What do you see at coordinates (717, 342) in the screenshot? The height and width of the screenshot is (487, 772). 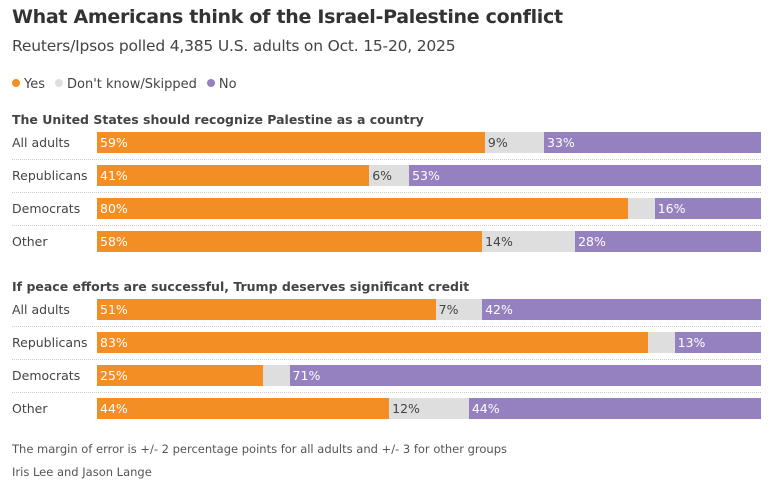 I see `bar-segment-no: 13%` at bounding box center [717, 342].